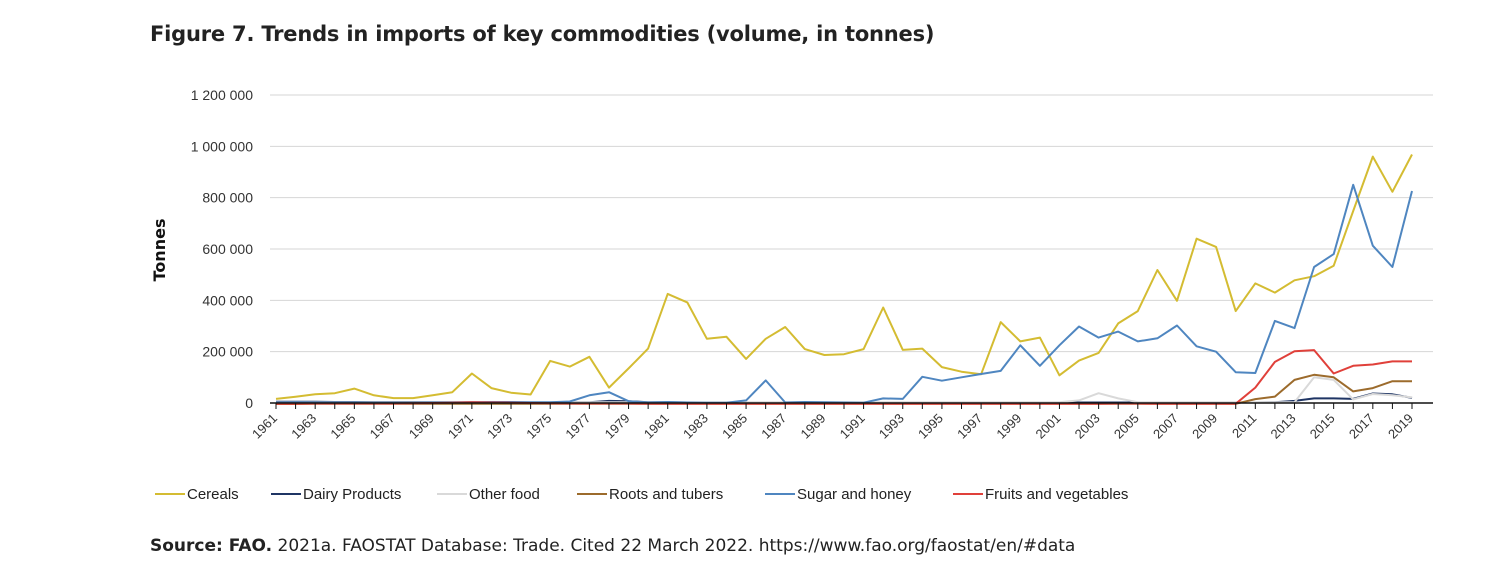 The height and width of the screenshot is (566, 1488). I want to click on x-tick-label: 1995, so click(930, 426).